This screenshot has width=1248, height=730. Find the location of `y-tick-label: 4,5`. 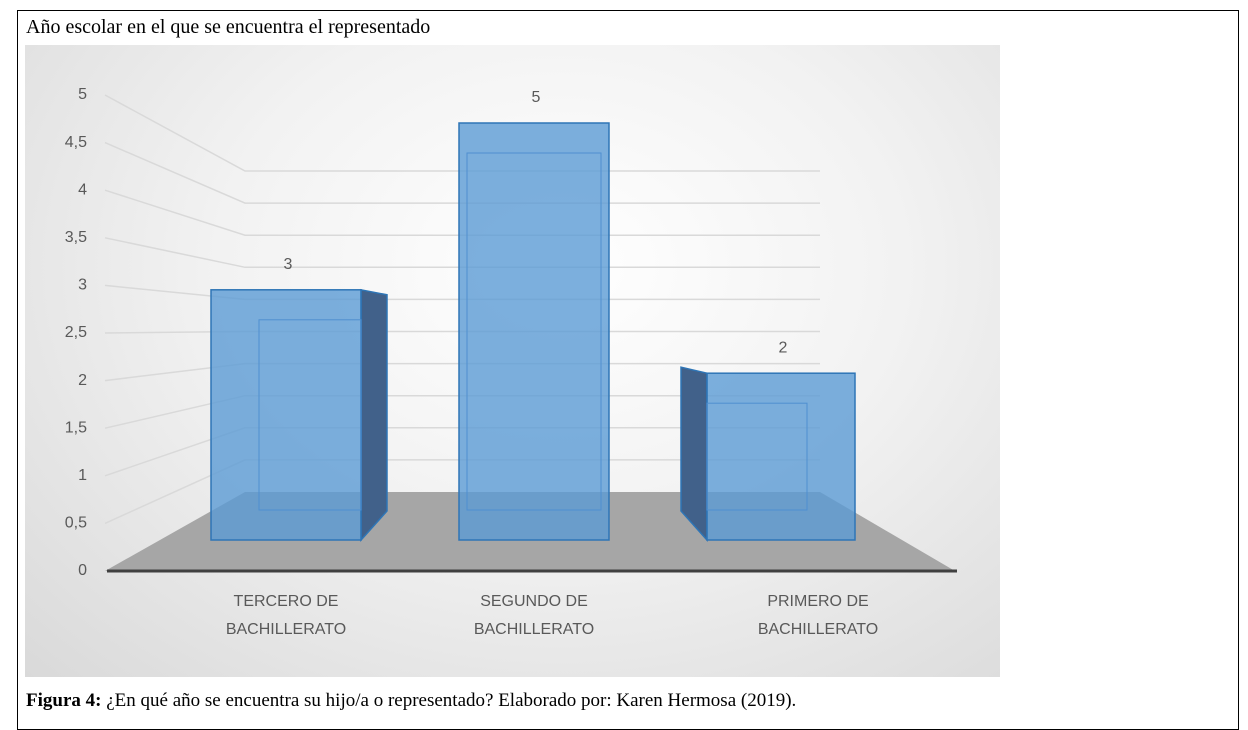

y-tick-label: 4,5 is located at coordinates (76, 142).